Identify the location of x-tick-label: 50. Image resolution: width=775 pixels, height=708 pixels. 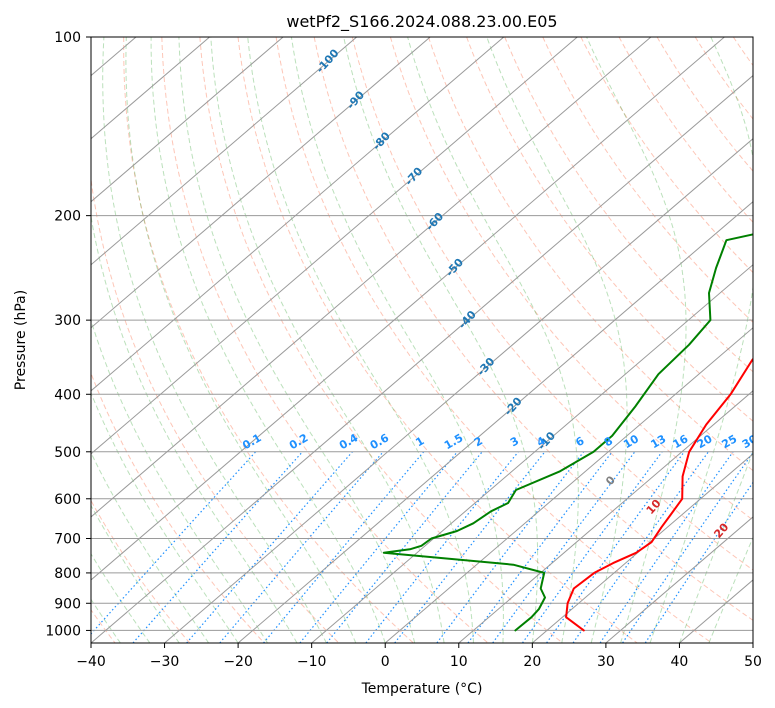
(753, 662).